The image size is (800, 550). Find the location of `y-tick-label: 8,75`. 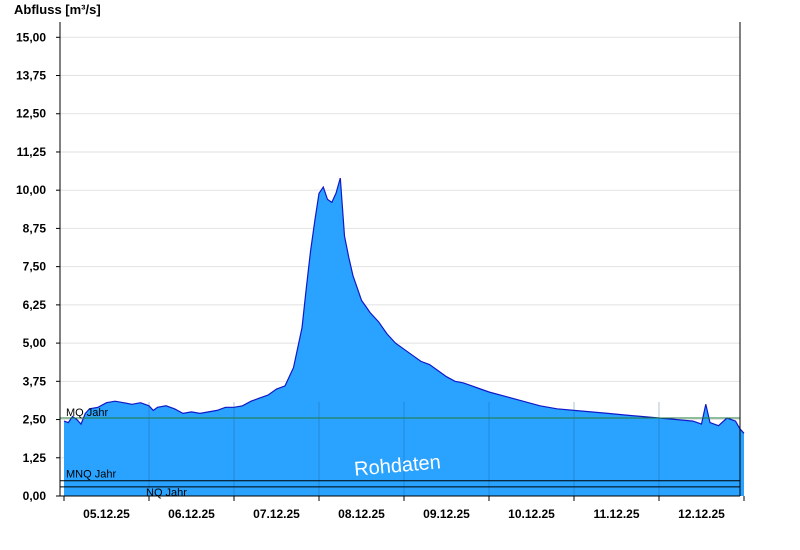

y-tick-label: 8,75 is located at coordinates (35, 228).